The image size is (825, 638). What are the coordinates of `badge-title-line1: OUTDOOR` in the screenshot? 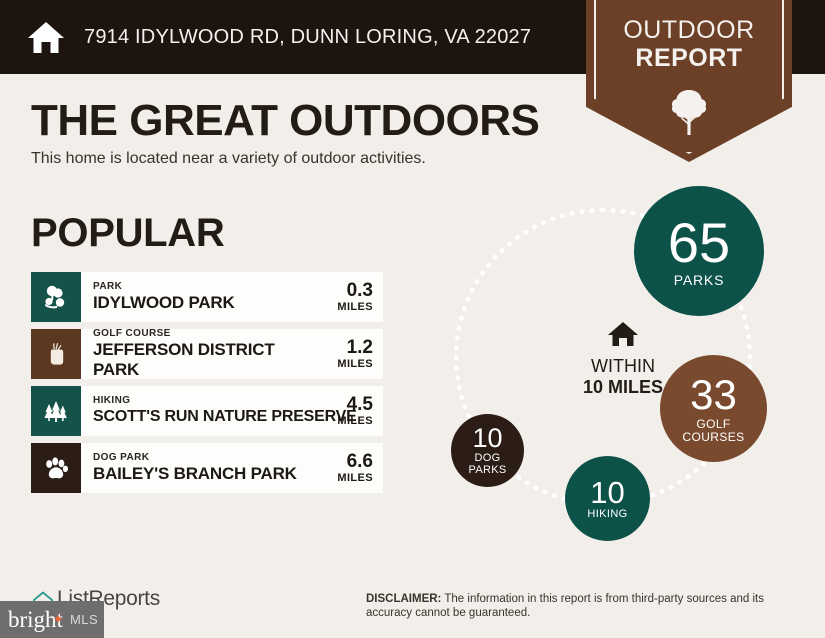 It's located at (689, 30).